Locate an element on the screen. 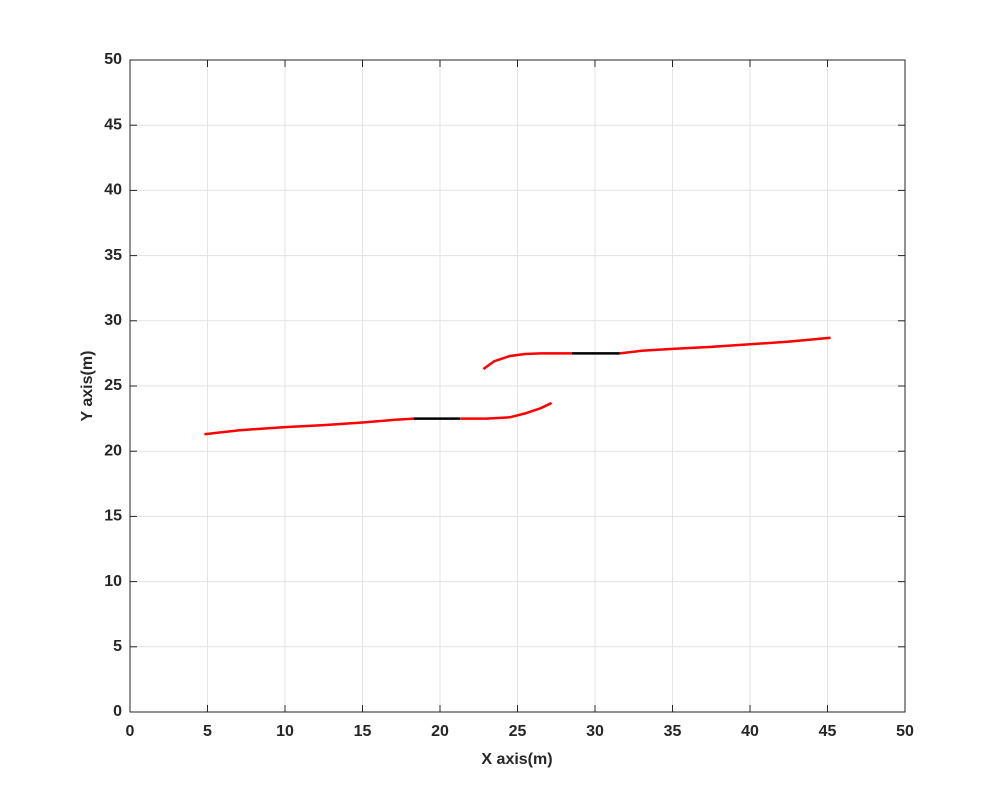 Image resolution: width=1000 pixels, height=800 pixels. y-tick-label: 30 is located at coordinates (113, 320).